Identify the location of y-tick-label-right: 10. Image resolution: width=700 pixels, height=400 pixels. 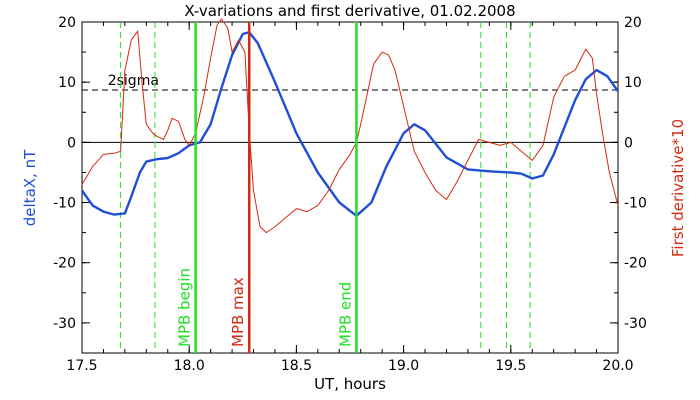
(633, 83).